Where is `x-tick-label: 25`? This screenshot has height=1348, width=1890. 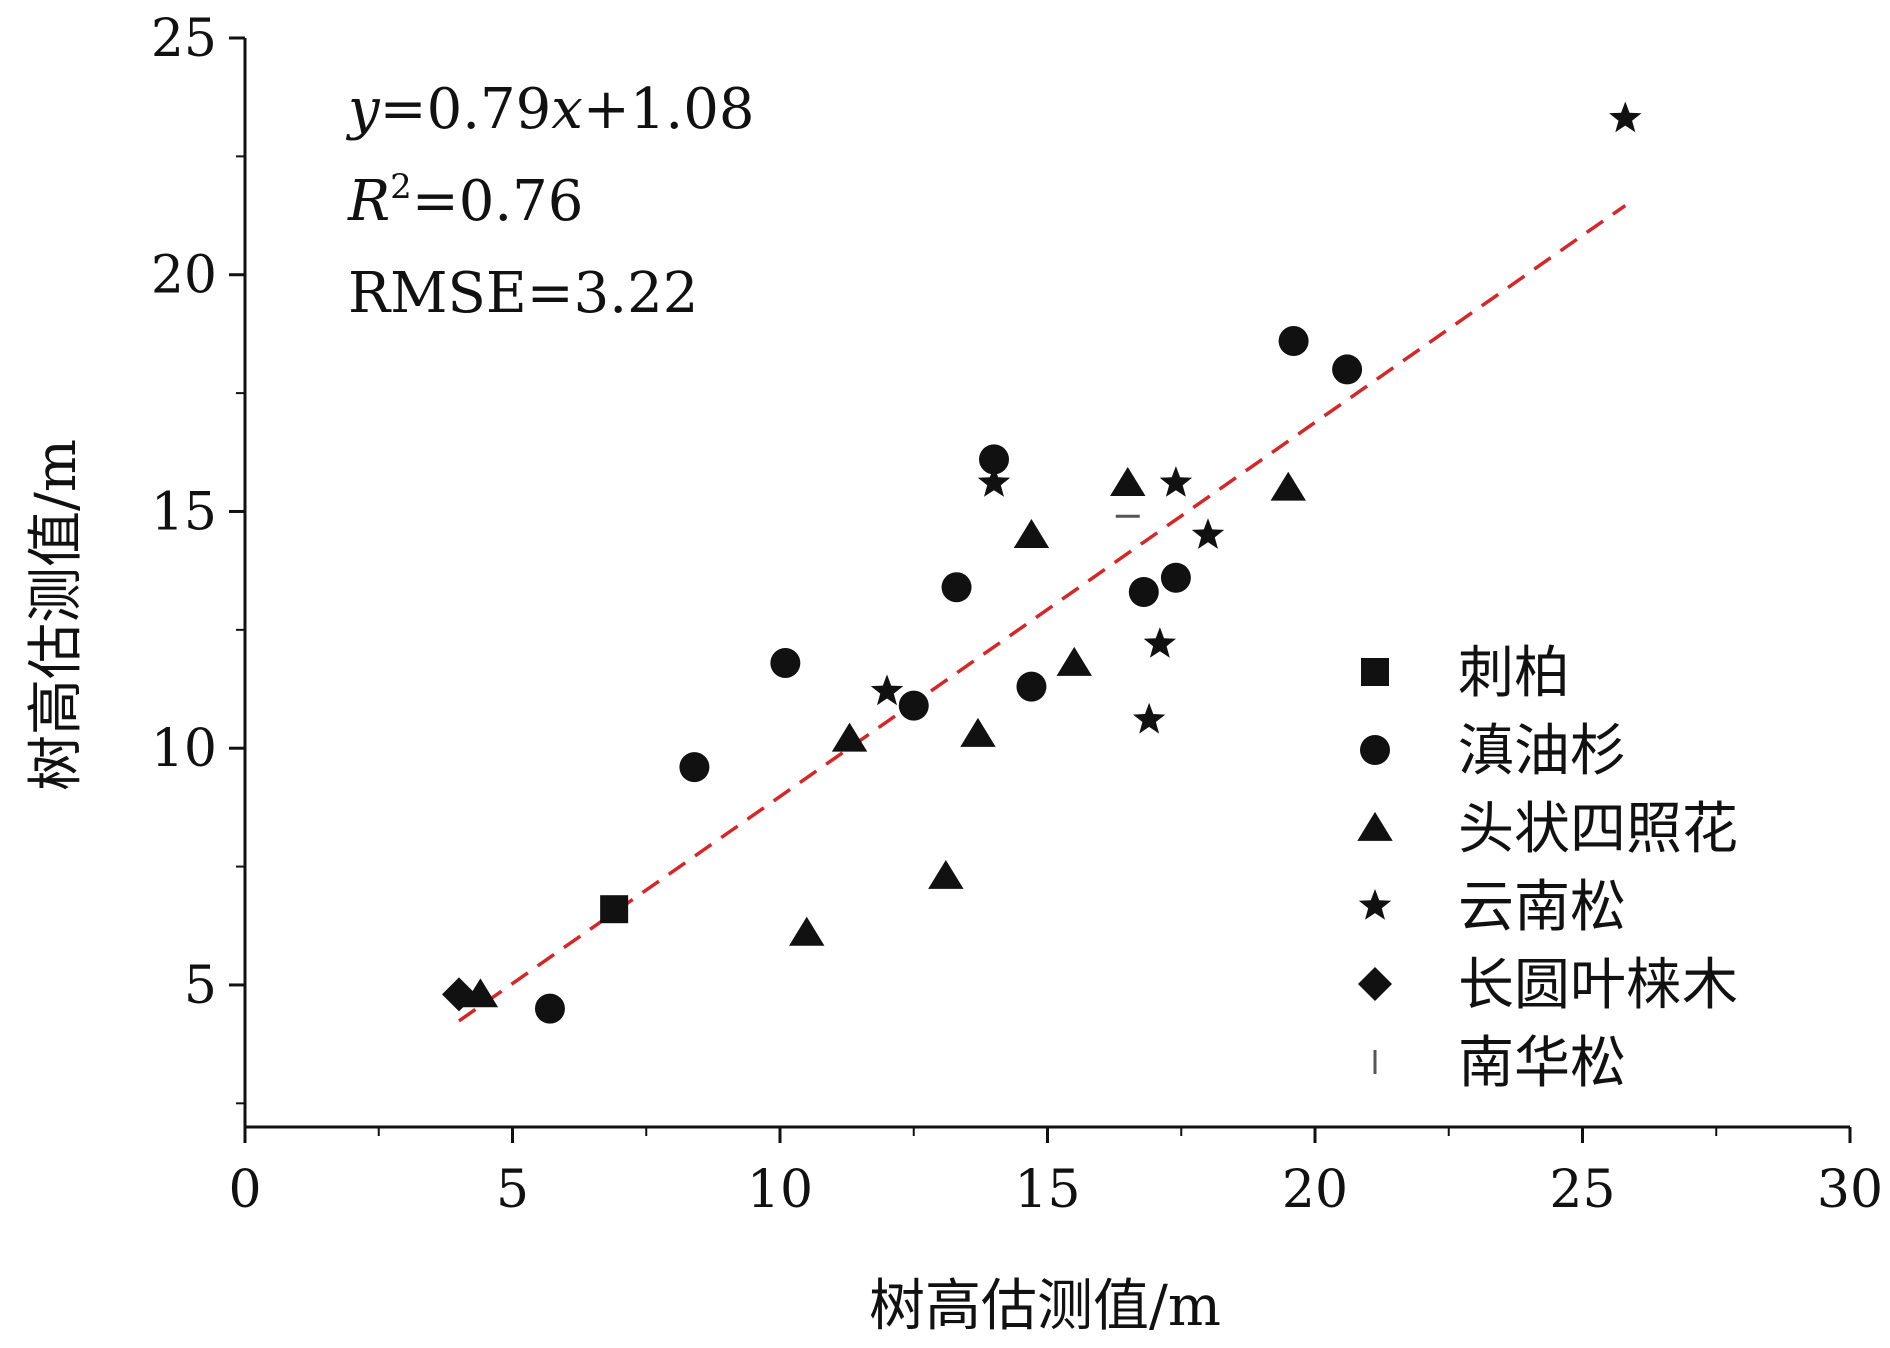 x-tick-label: 25 is located at coordinates (1582, 1190).